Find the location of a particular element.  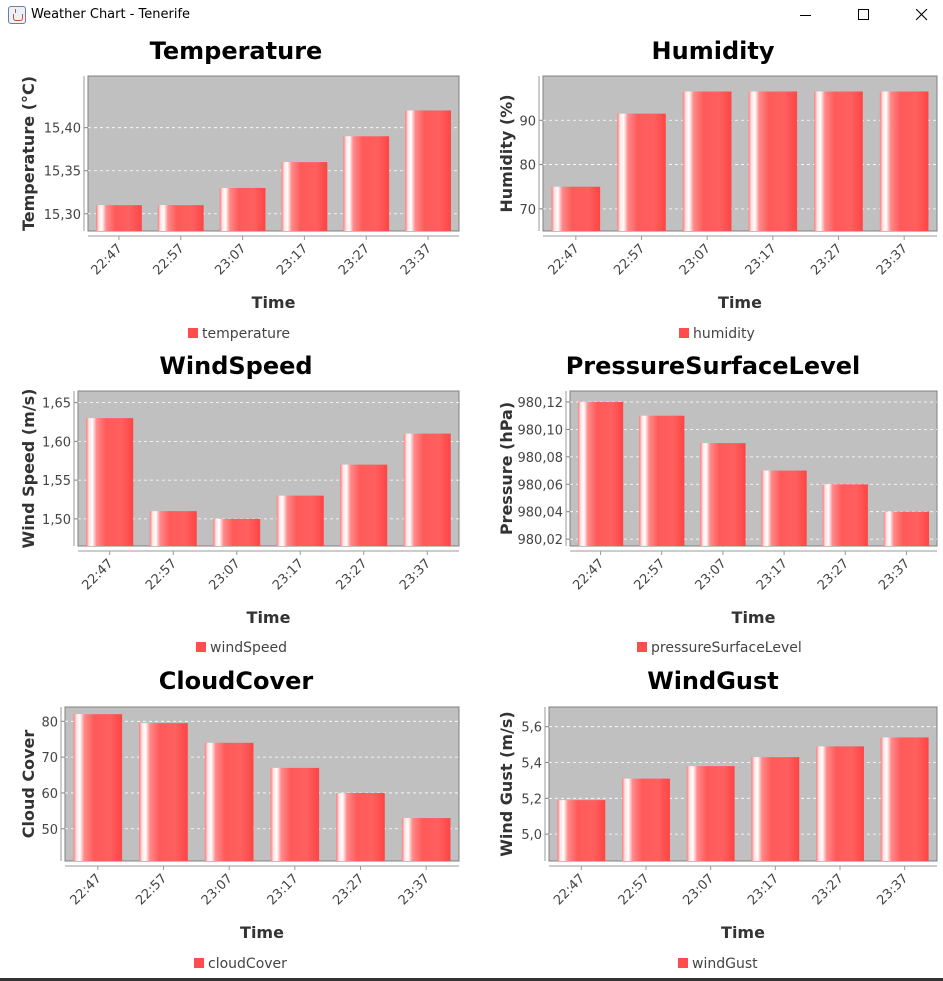

y-tick-label: 90 is located at coordinates (527, 121).